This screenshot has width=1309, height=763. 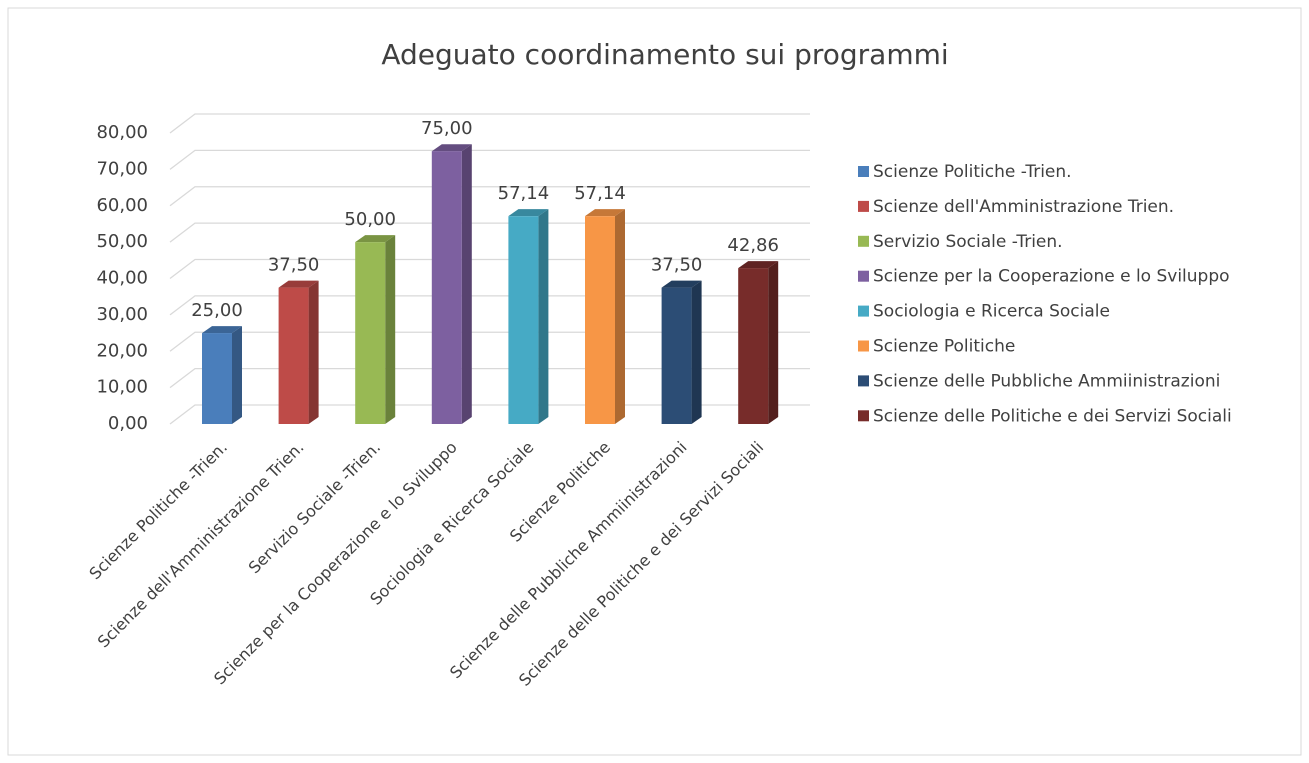 I want to click on value-label: 50,00, so click(x=370, y=219).